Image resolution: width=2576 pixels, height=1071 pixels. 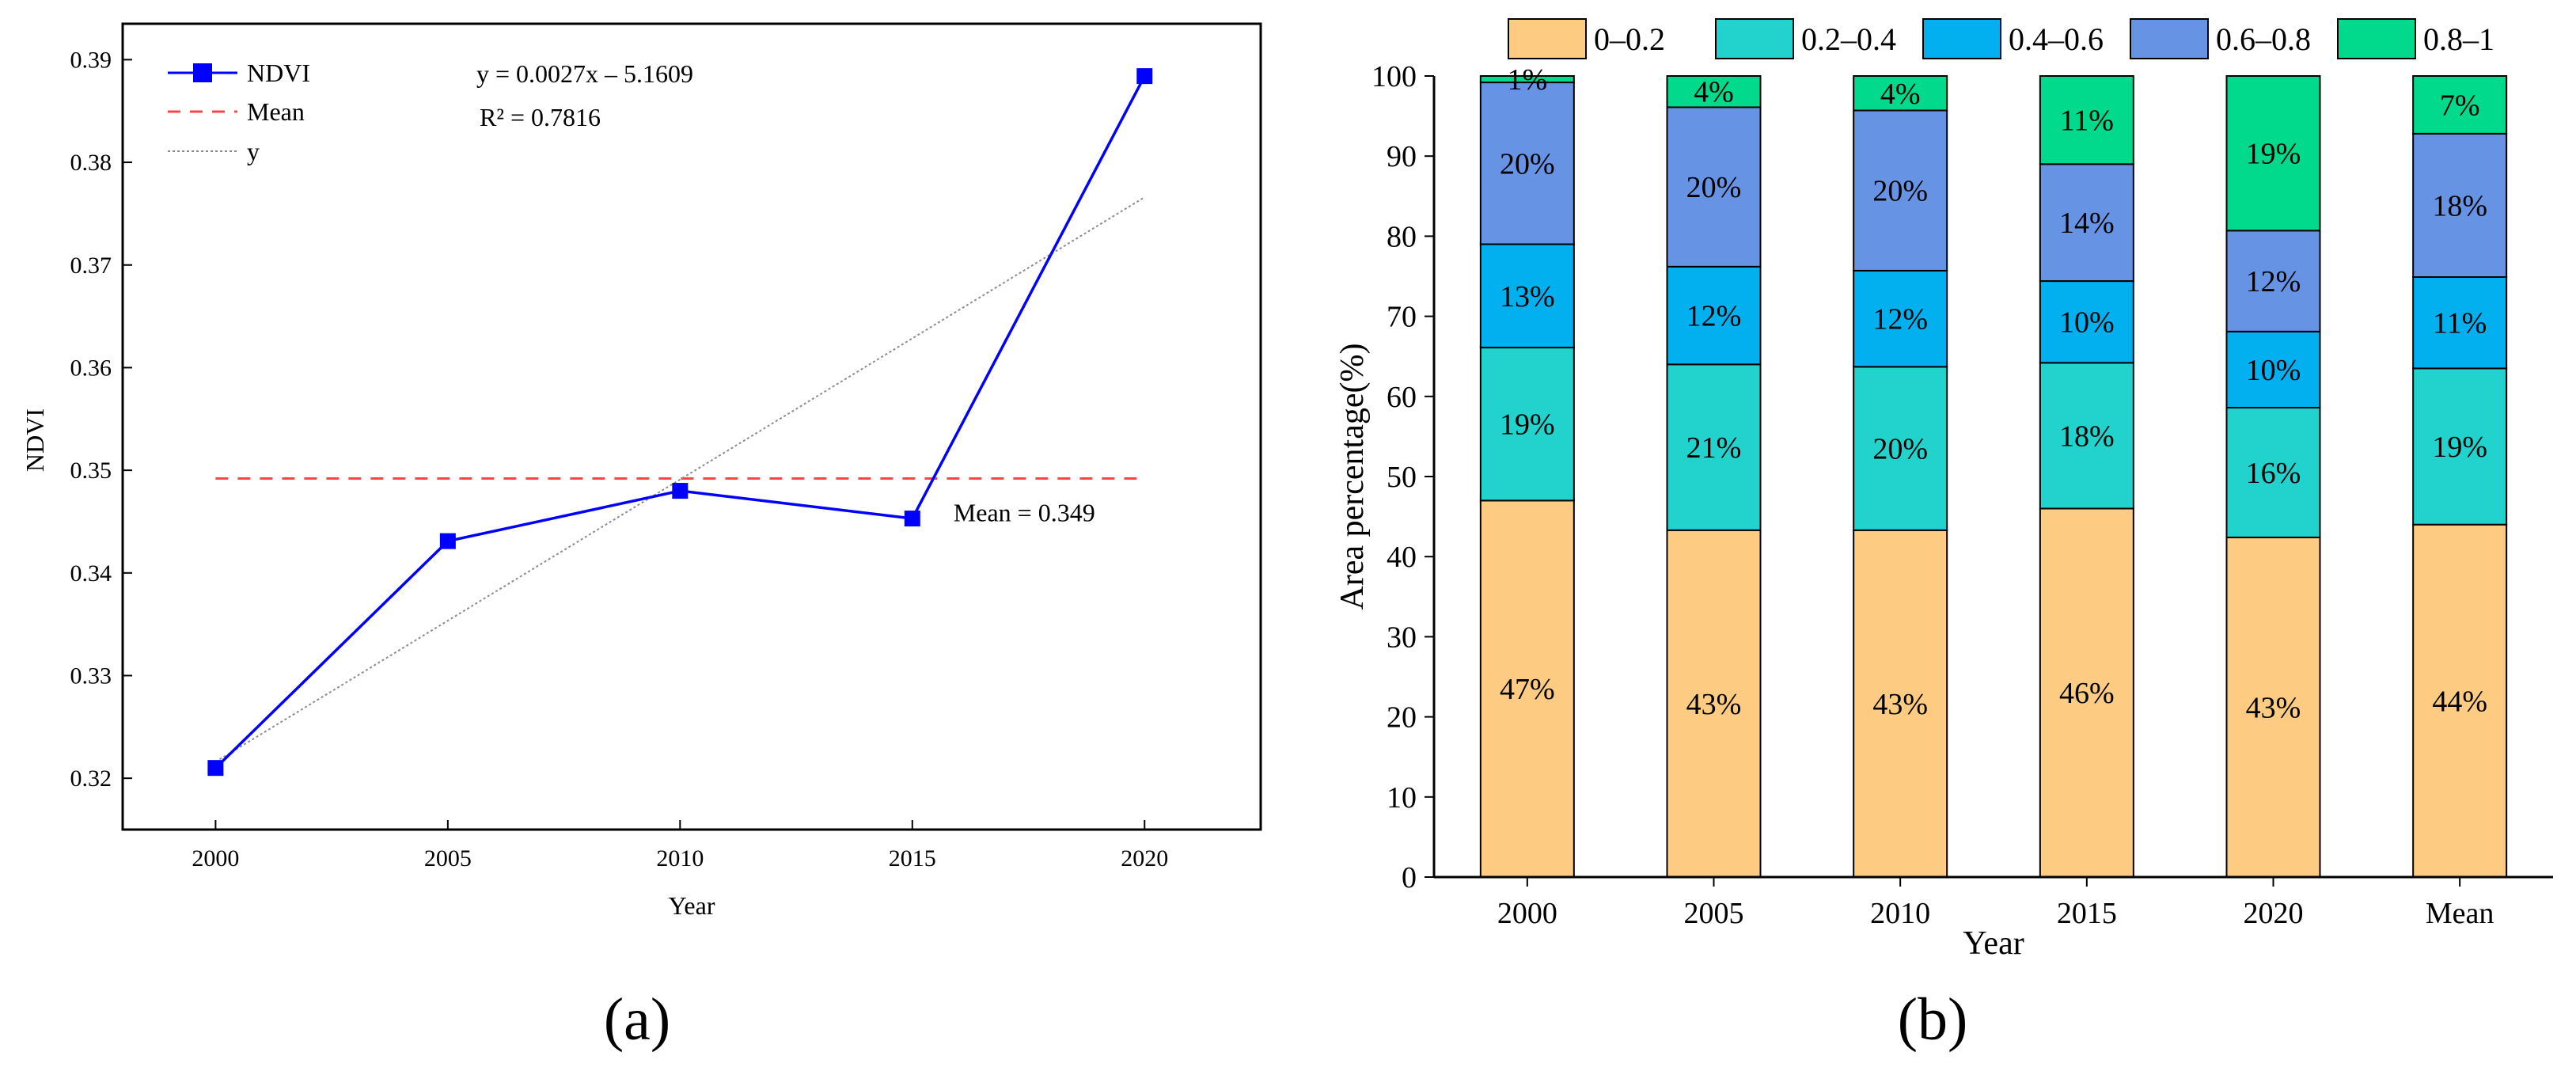 What do you see at coordinates (253, 151) in the screenshot?
I see `legend-fit-label: y` at bounding box center [253, 151].